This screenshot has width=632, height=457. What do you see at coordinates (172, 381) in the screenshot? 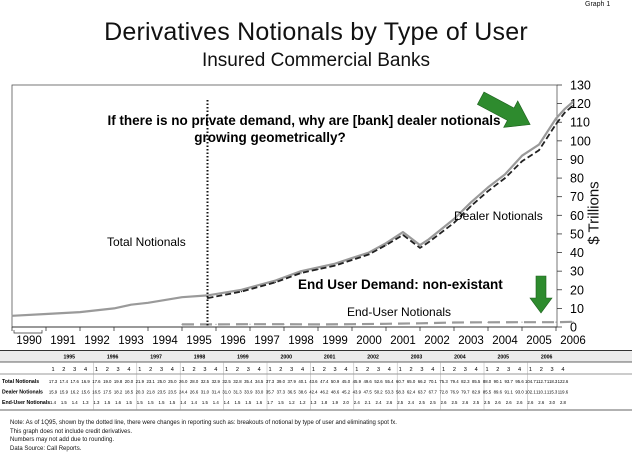
I see `table-cell: 25.0` at bounding box center [172, 381].